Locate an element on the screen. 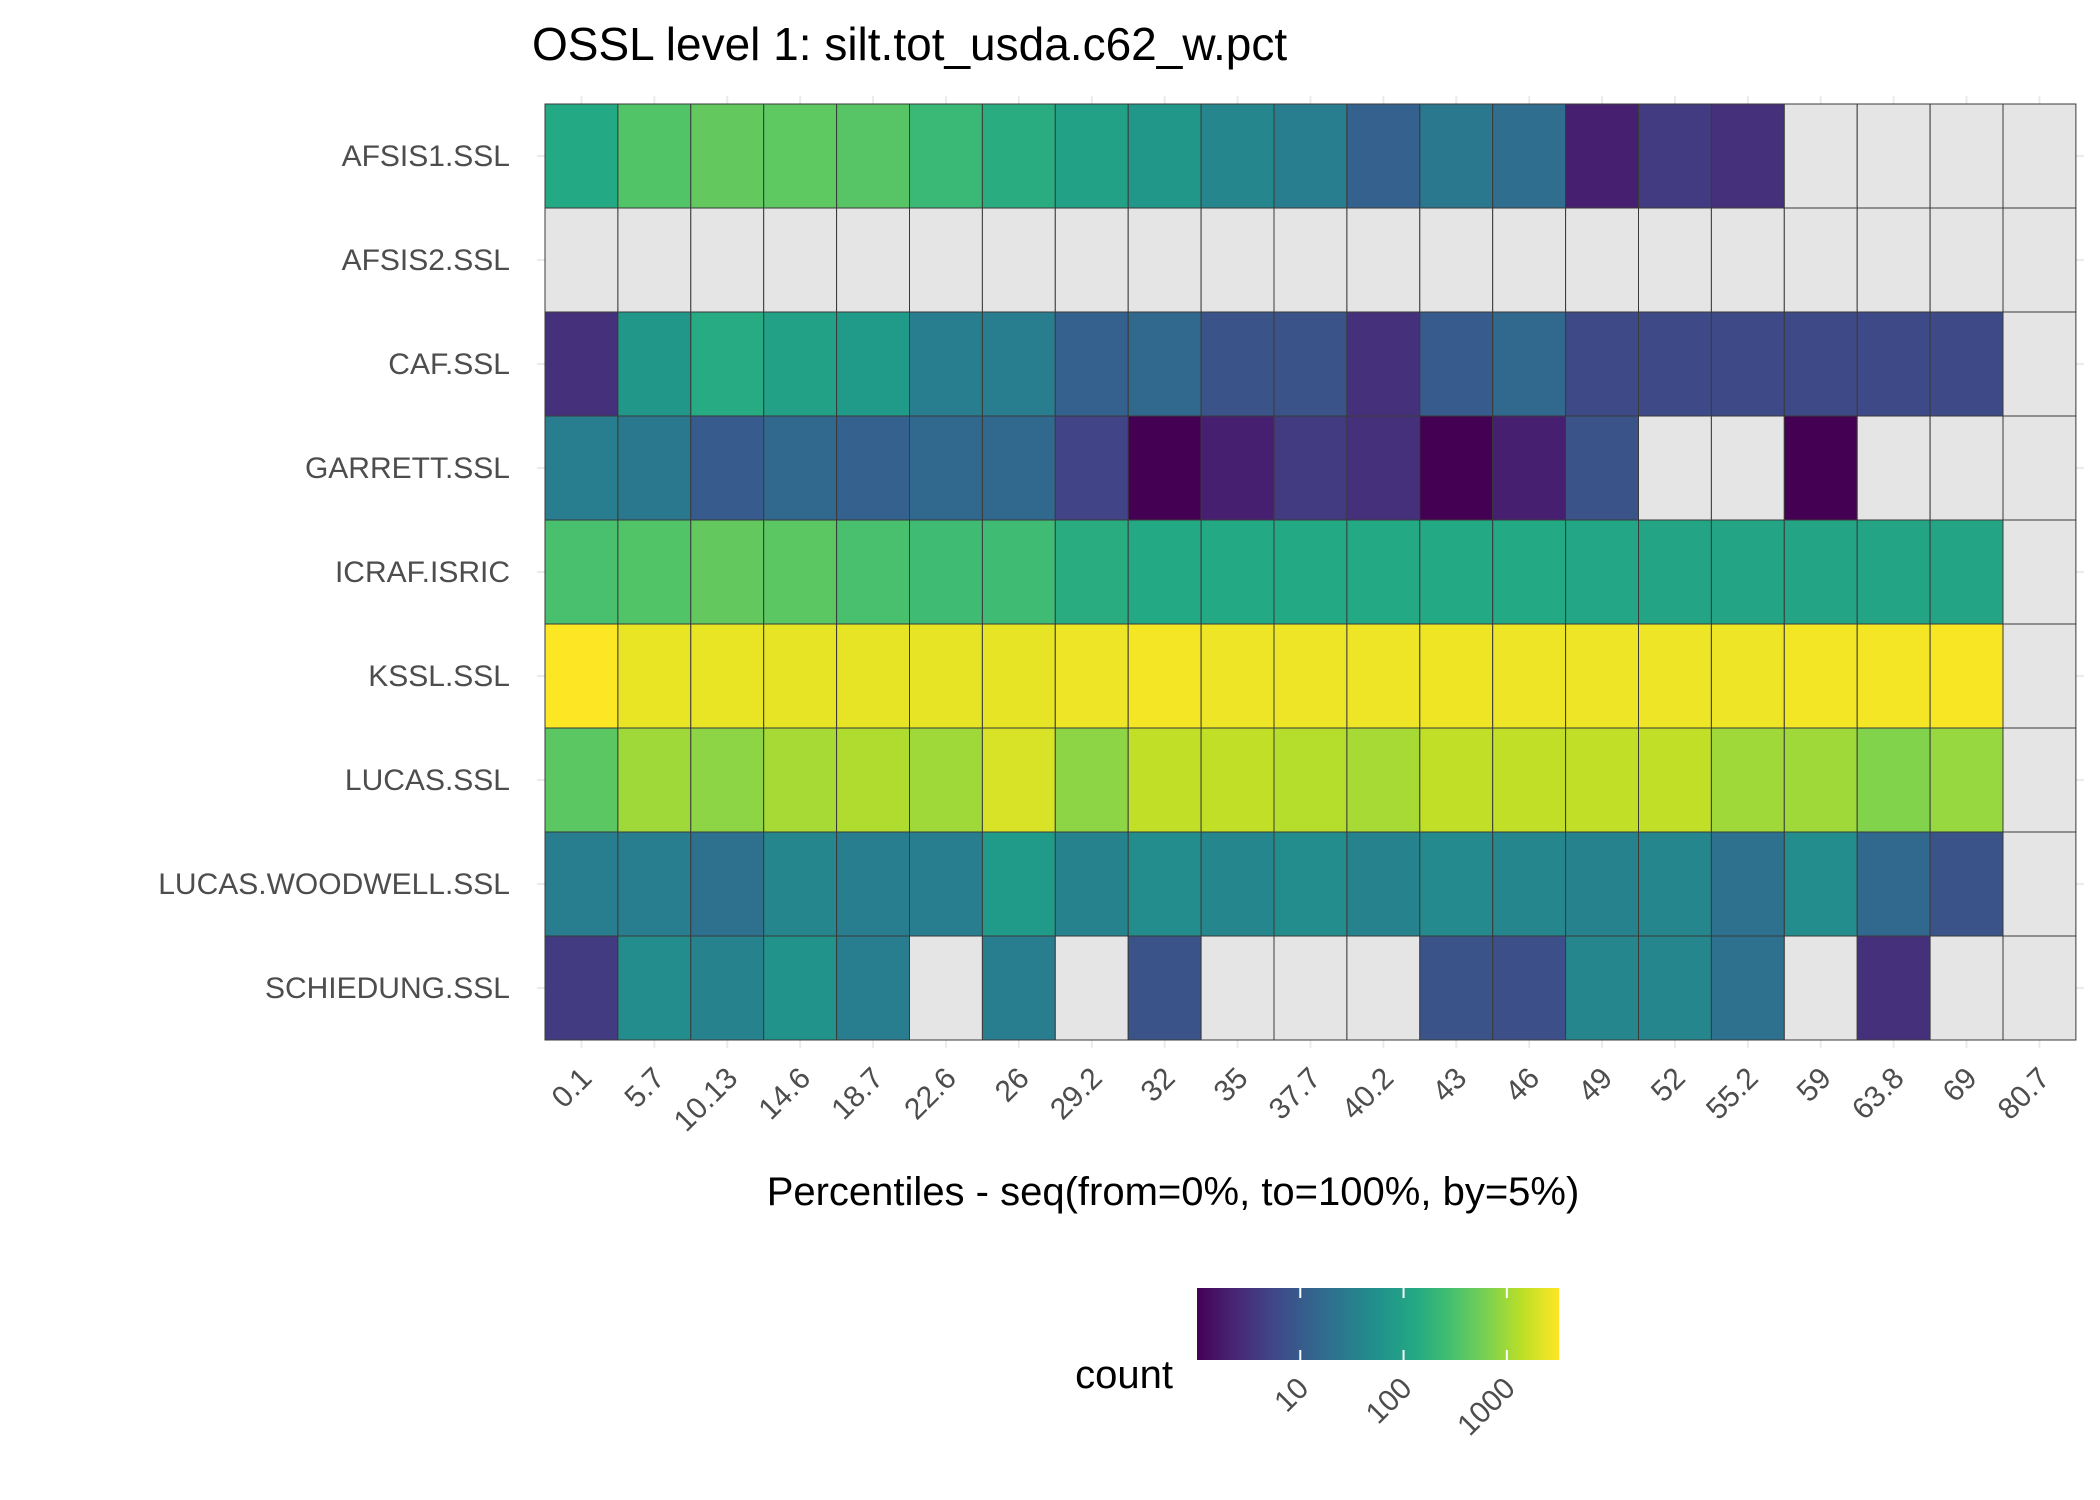 The image size is (2100, 1500). x-tick-label: 80.7 is located at coordinates (2024, 1094).